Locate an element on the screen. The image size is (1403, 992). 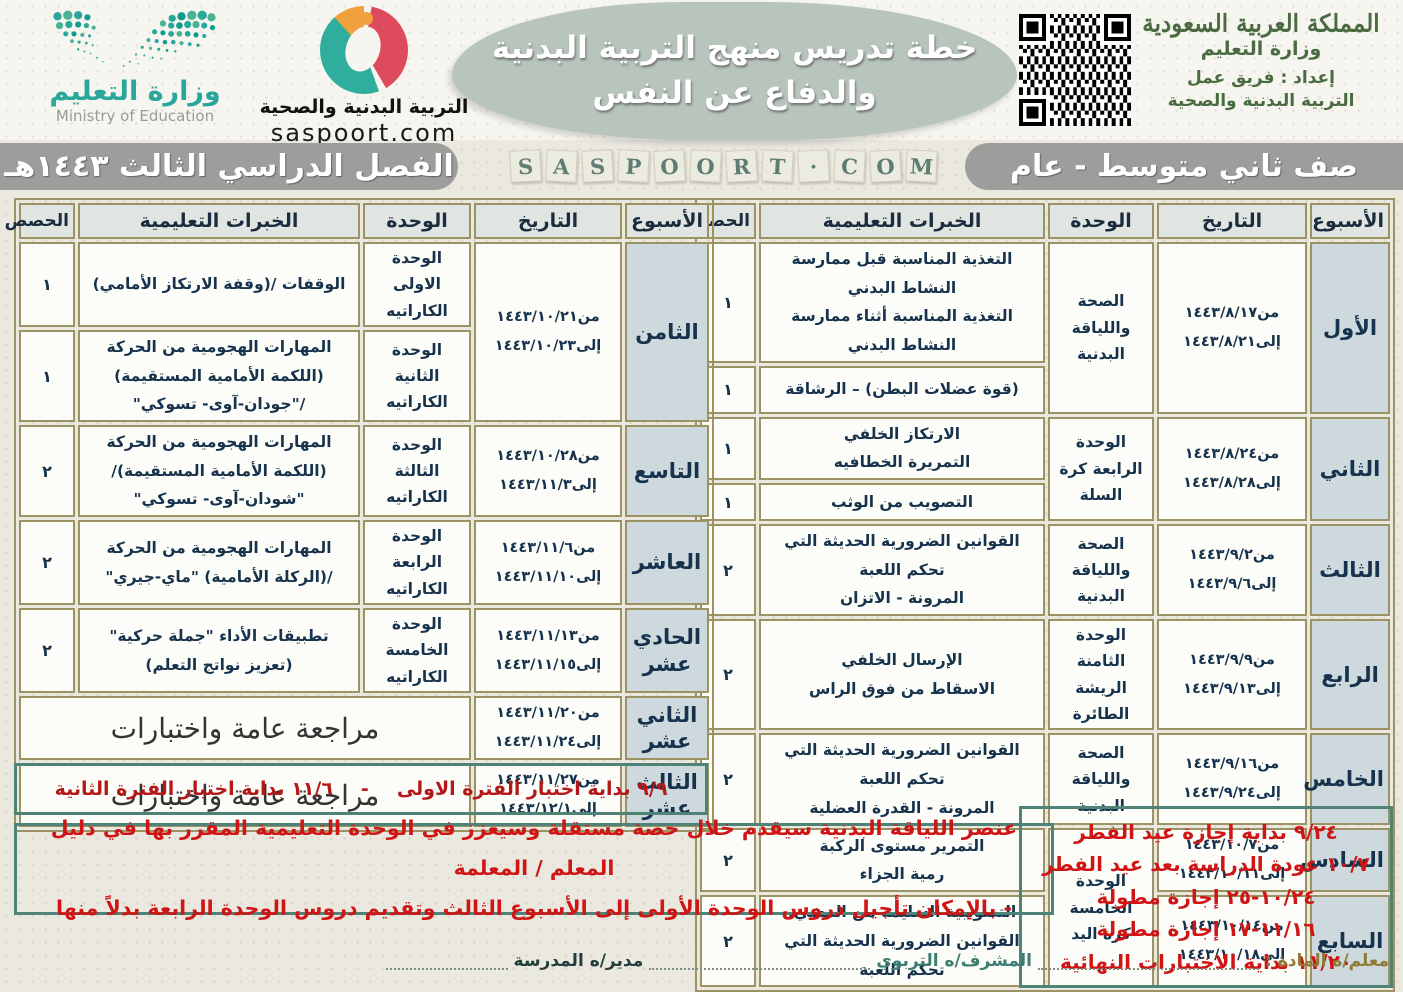
principal-label: مدير/ه المدرسة is located at coordinates (578, 961).